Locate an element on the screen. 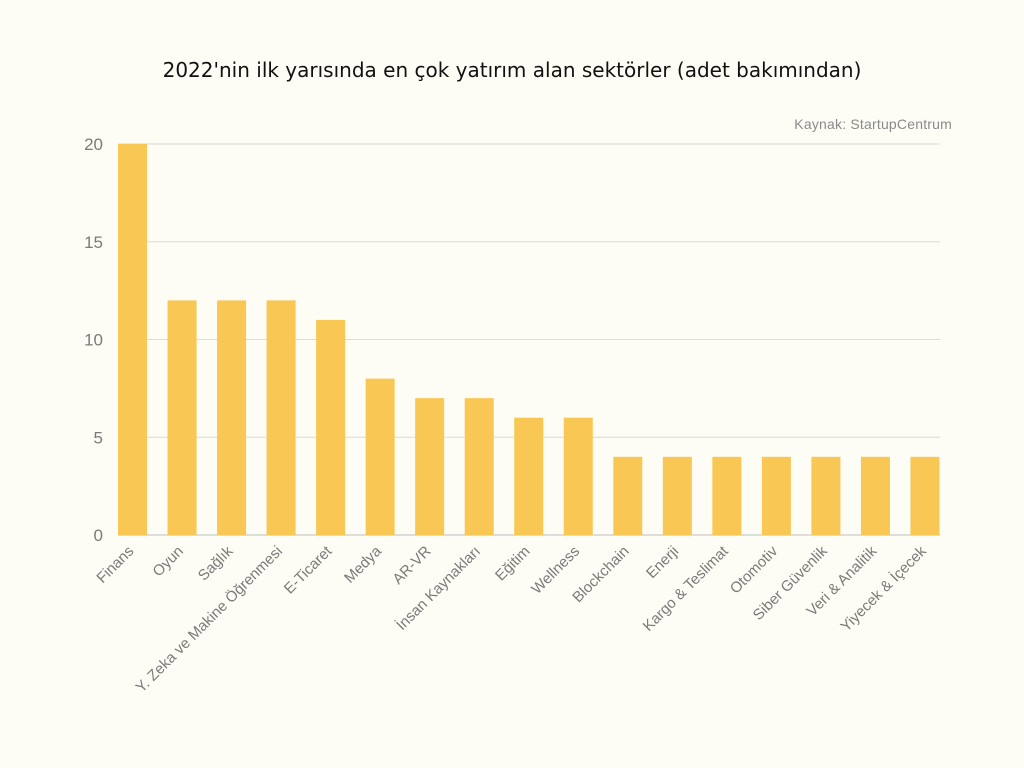 This screenshot has height=768, width=1024. x-category-label: Yiyecek & İçecek is located at coordinates (883, 588).